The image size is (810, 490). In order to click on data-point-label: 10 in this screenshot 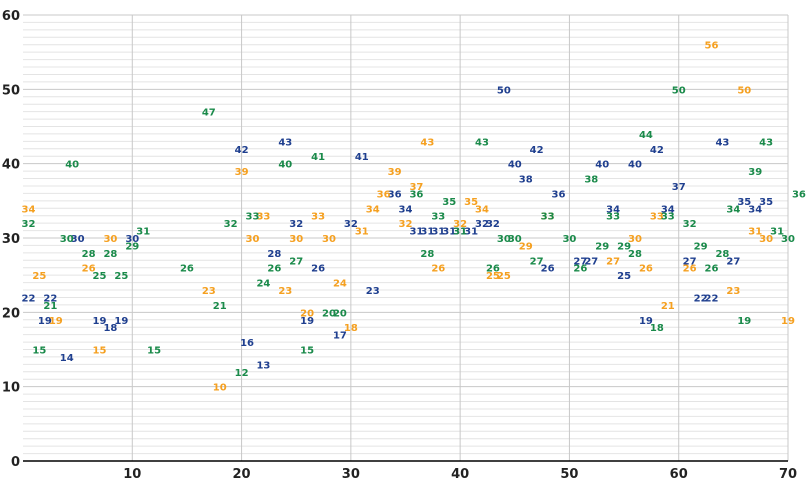, I will do `click(220, 388)`.